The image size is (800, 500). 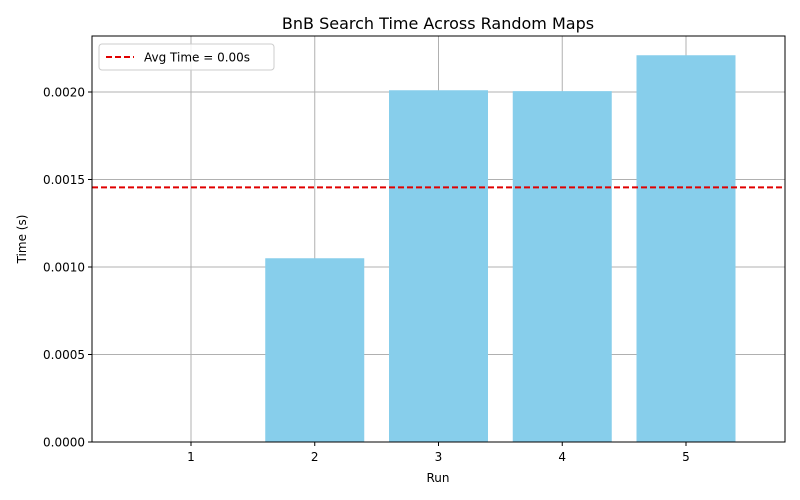 I want to click on legend-entry-avg-time: Avg Time = 0.00s, so click(x=197, y=58).